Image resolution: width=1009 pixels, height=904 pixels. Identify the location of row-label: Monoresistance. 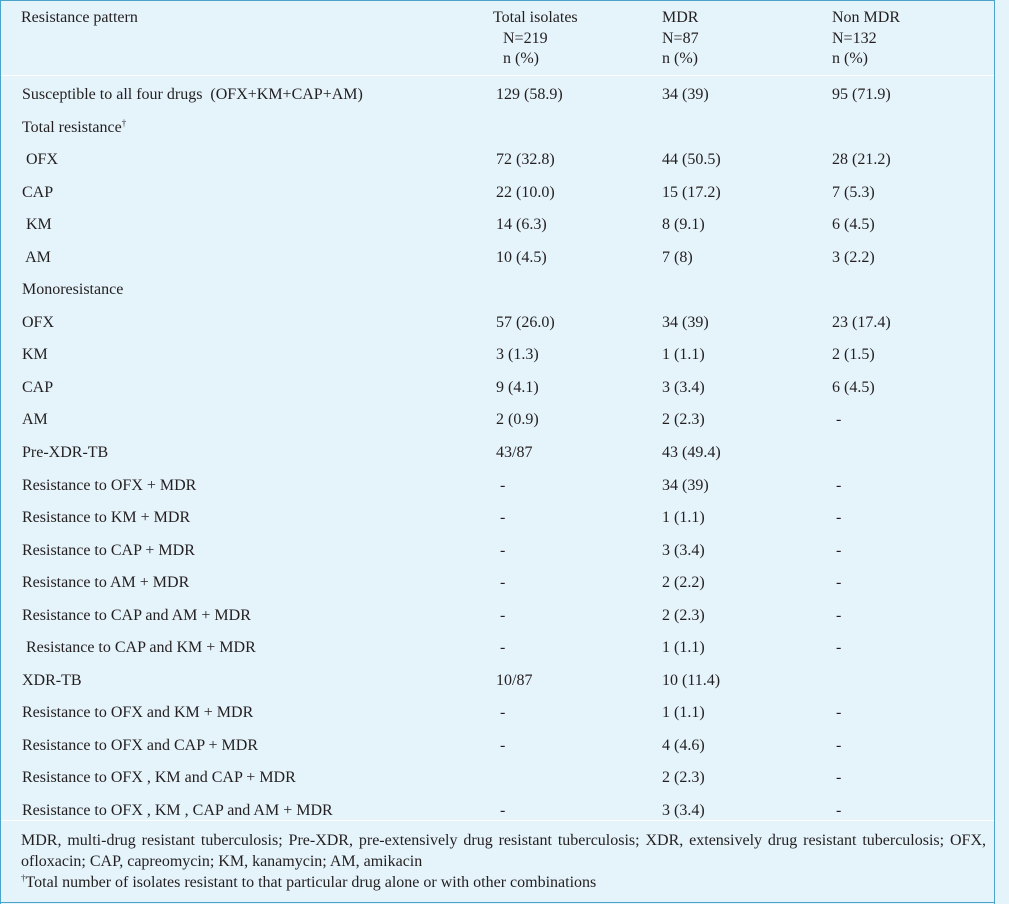
(73, 290).